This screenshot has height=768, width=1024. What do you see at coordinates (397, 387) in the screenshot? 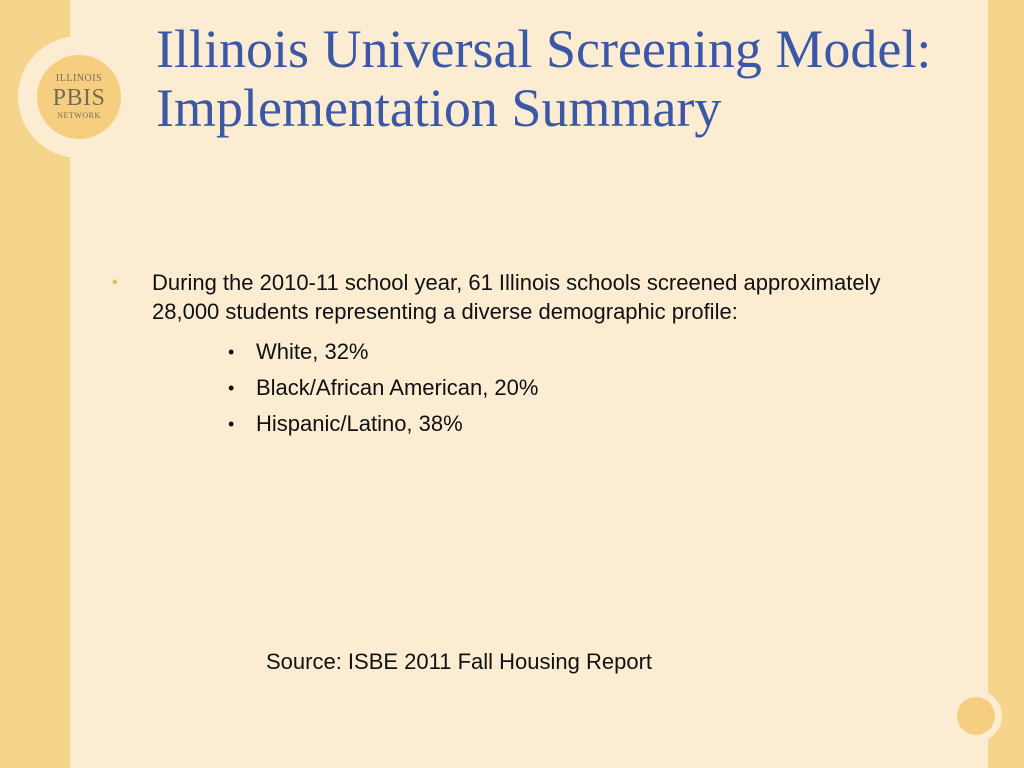
I see `demographic-label: Black/African American, 20%` at bounding box center [397, 387].